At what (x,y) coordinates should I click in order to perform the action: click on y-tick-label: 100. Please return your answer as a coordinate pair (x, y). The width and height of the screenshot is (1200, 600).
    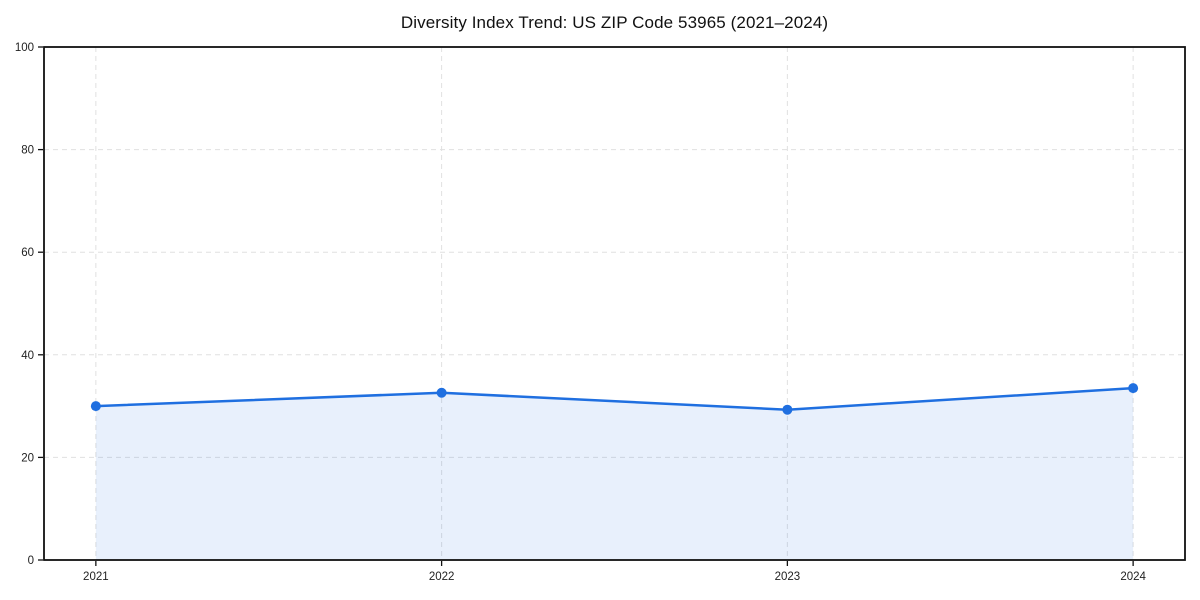
    Looking at the image, I should click on (24, 48).